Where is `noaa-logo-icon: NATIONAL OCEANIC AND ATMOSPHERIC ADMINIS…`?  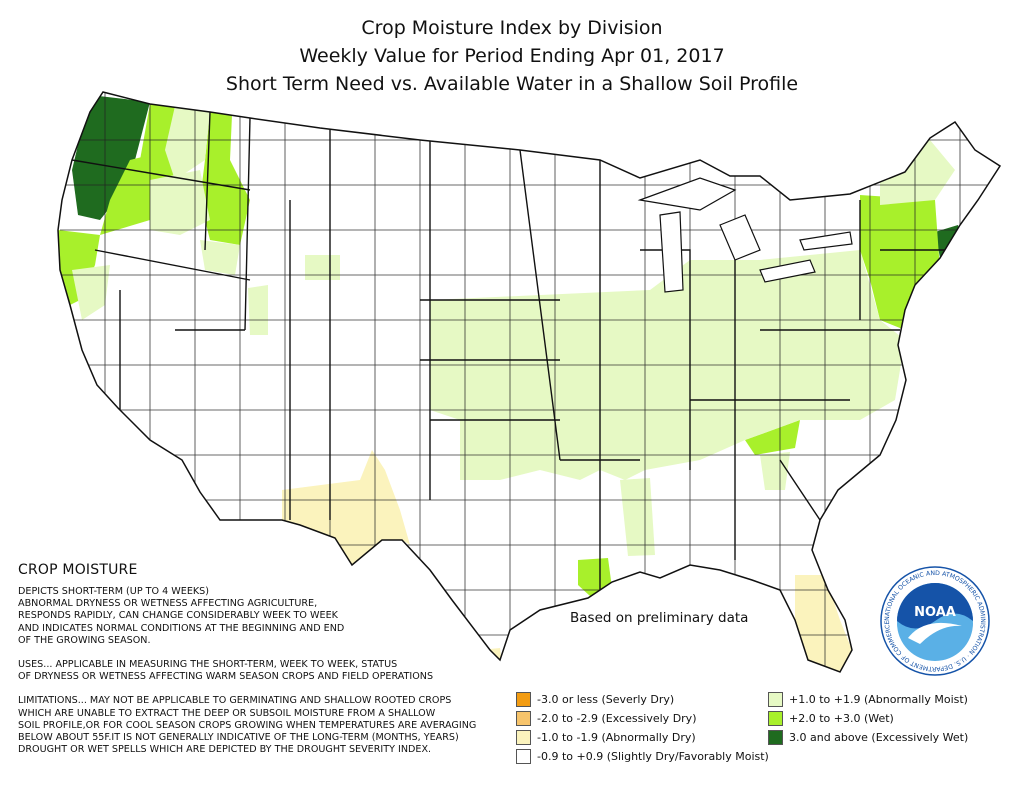
noaa-logo-icon: NATIONAL OCEANIC AND ATMOSPHERIC ADMINIS… is located at coordinates (935, 621).